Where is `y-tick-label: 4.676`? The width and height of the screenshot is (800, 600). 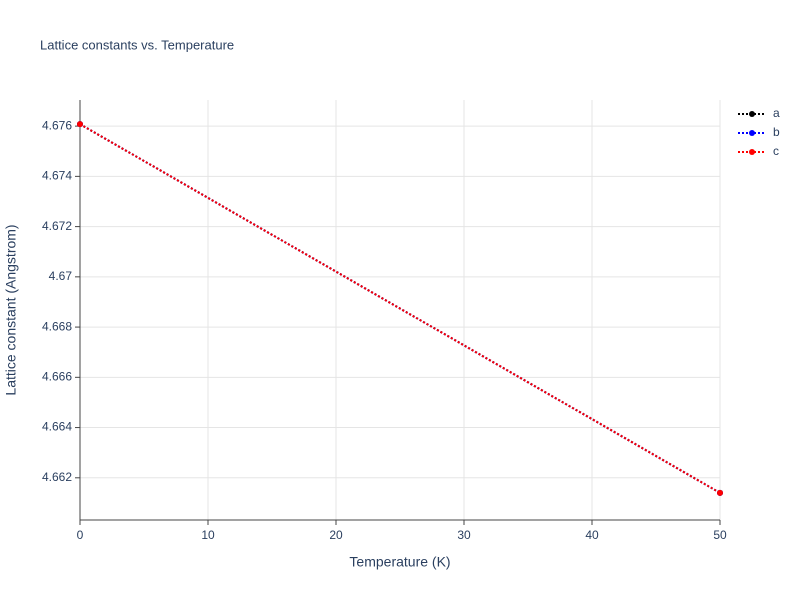 y-tick-label: 4.676 is located at coordinates (57, 125).